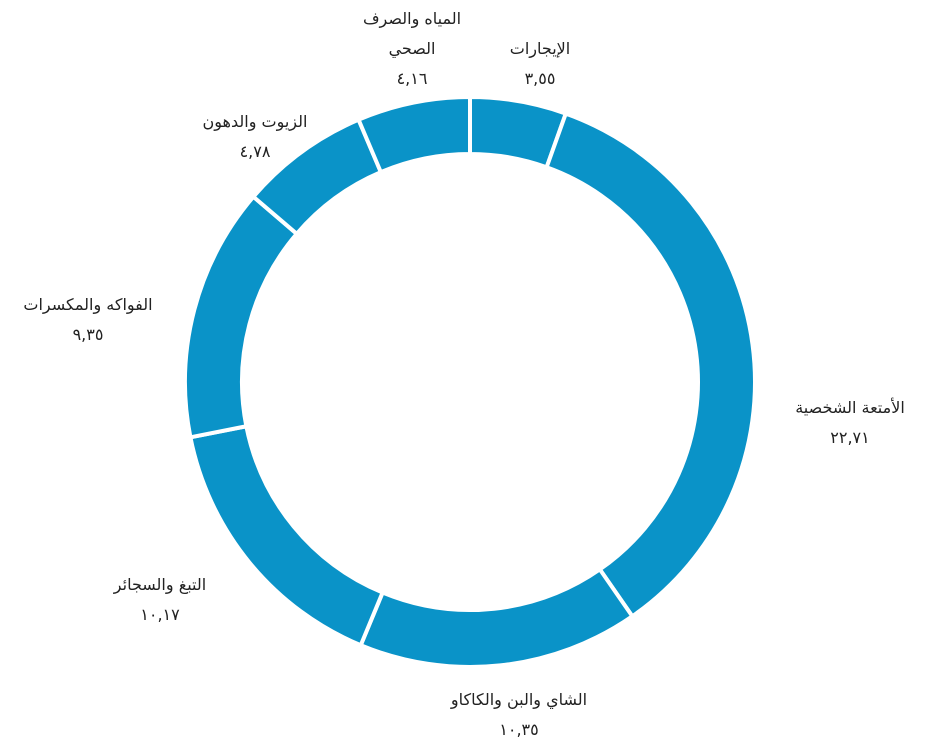 The height and width of the screenshot is (744, 928). I want to click on value-label: ١٠,٣٥, so click(519, 729).